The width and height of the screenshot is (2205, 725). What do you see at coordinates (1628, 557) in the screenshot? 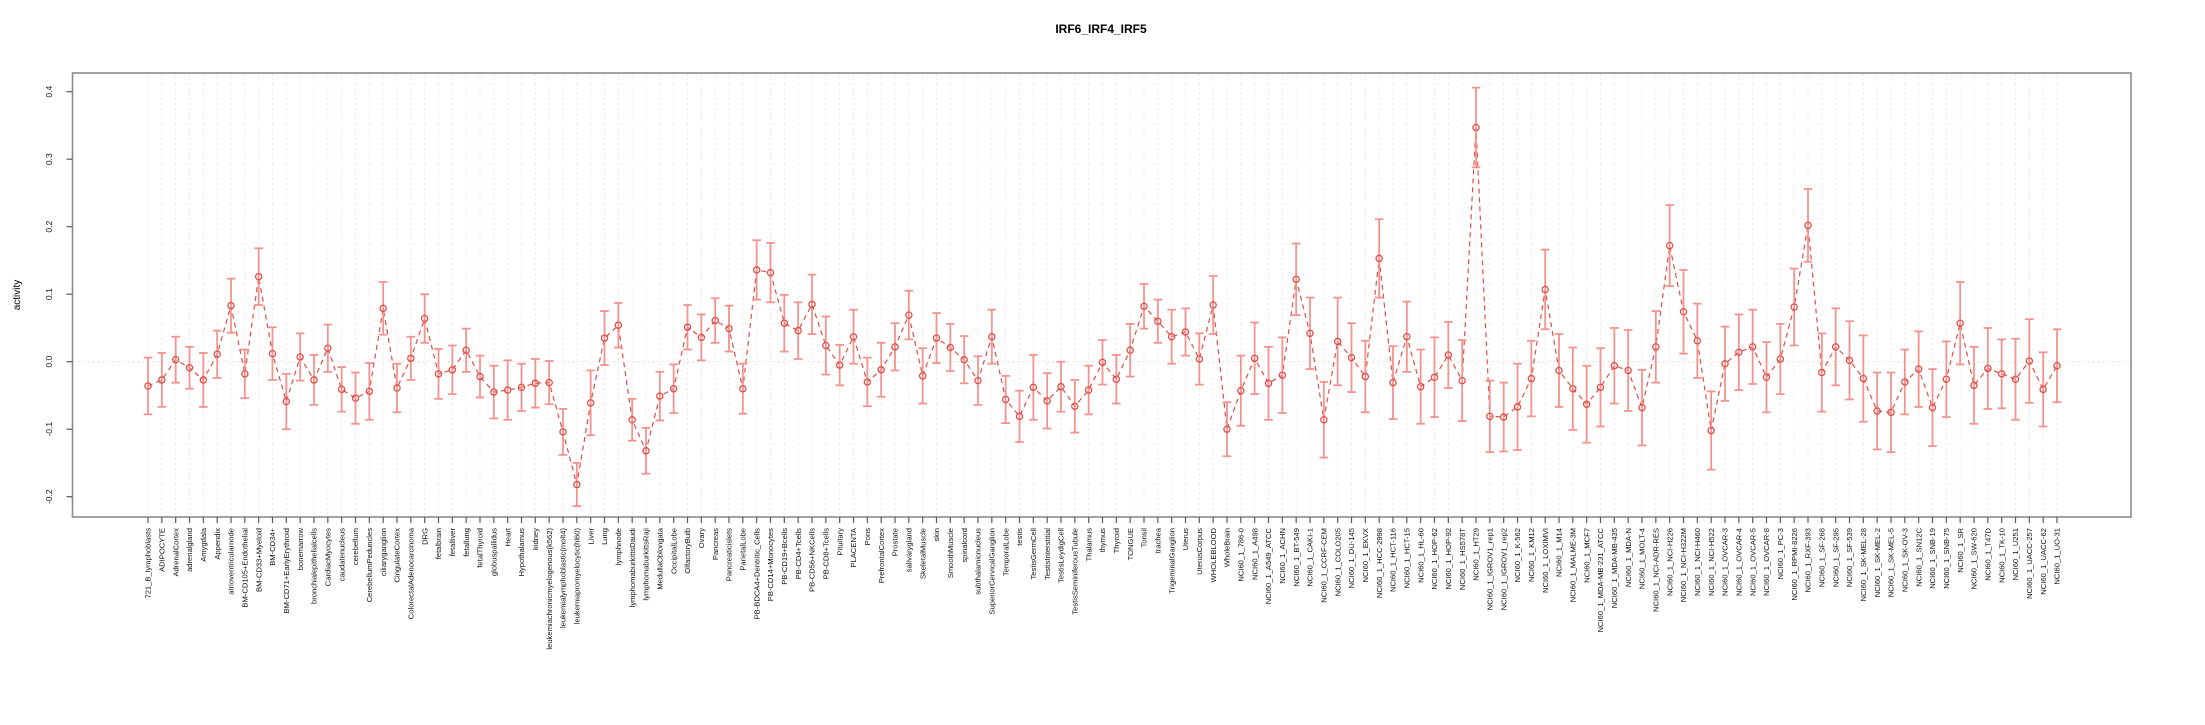
I see `x-tick-label: NCI60_1_MDA-N` at bounding box center [1628, 557].